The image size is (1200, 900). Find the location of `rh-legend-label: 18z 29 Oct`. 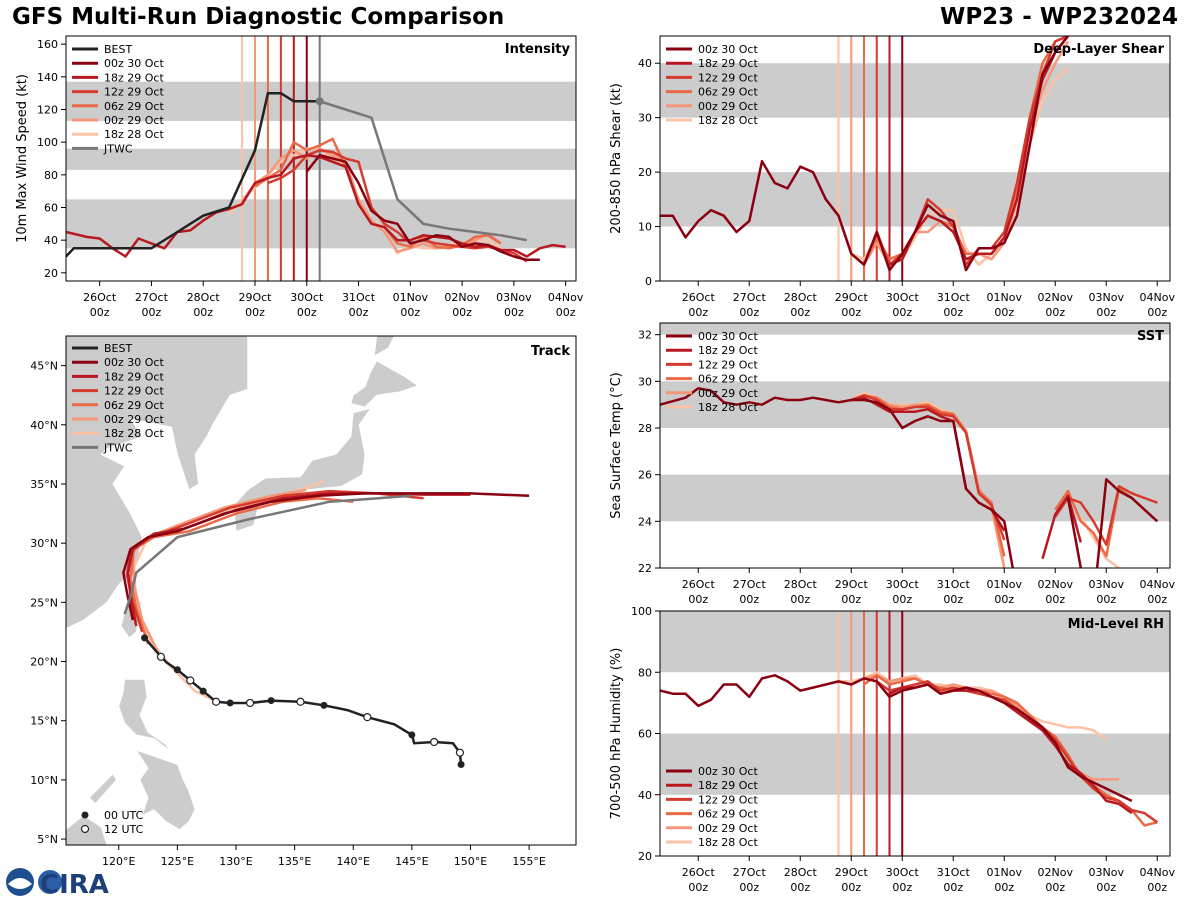

rh-legend-label: 18z 29 Oct is located at coordinates (728, 785).